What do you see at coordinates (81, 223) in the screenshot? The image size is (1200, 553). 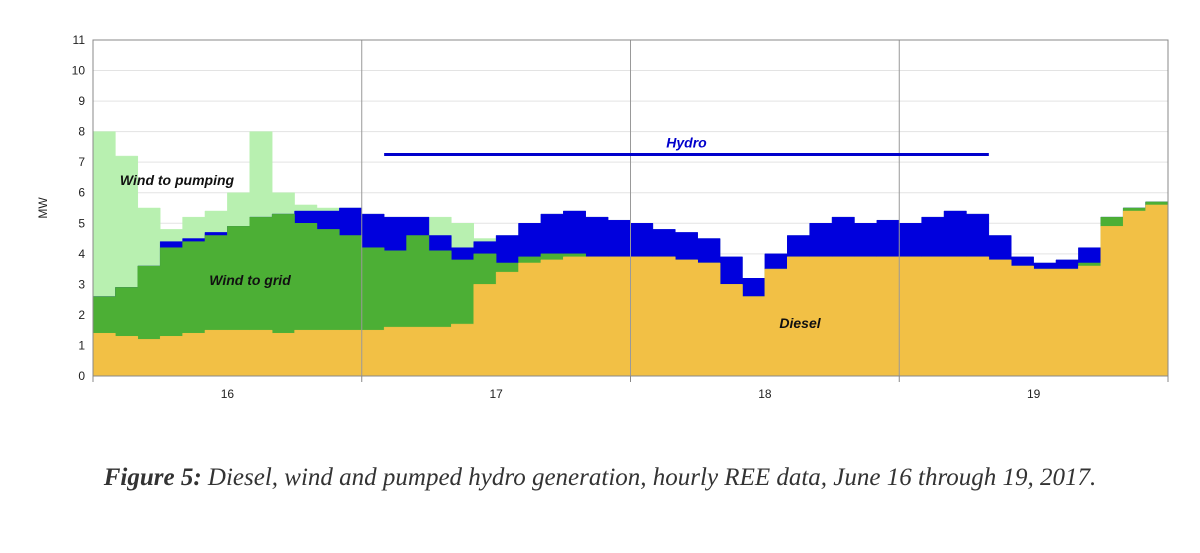 I see `y-tick-label: 5` at bounding box center [81, 223].